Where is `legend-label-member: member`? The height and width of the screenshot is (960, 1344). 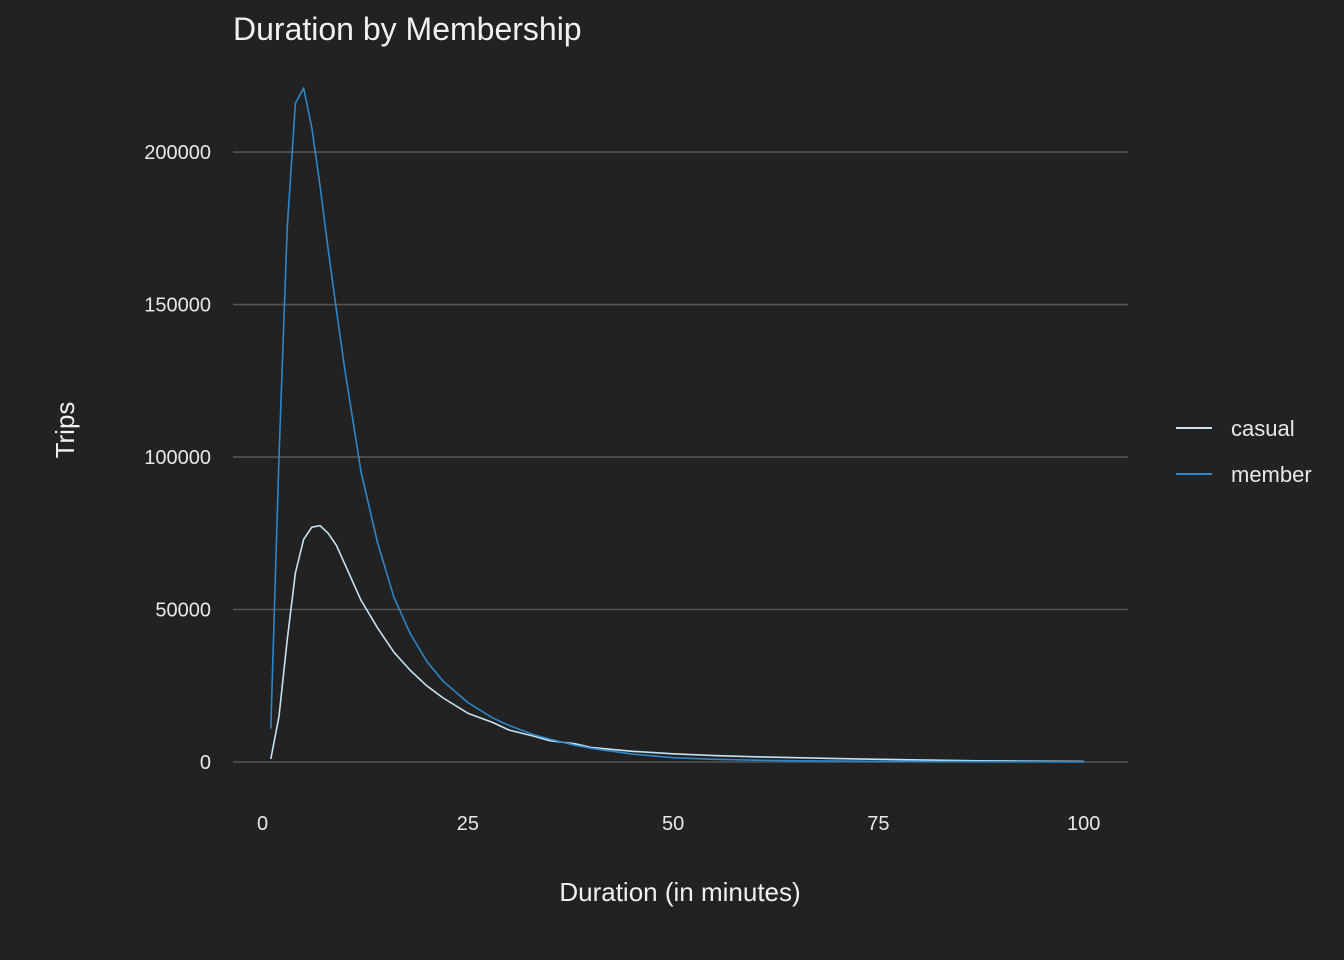 legend-label-member: member is located at coordinates (1271, 474).